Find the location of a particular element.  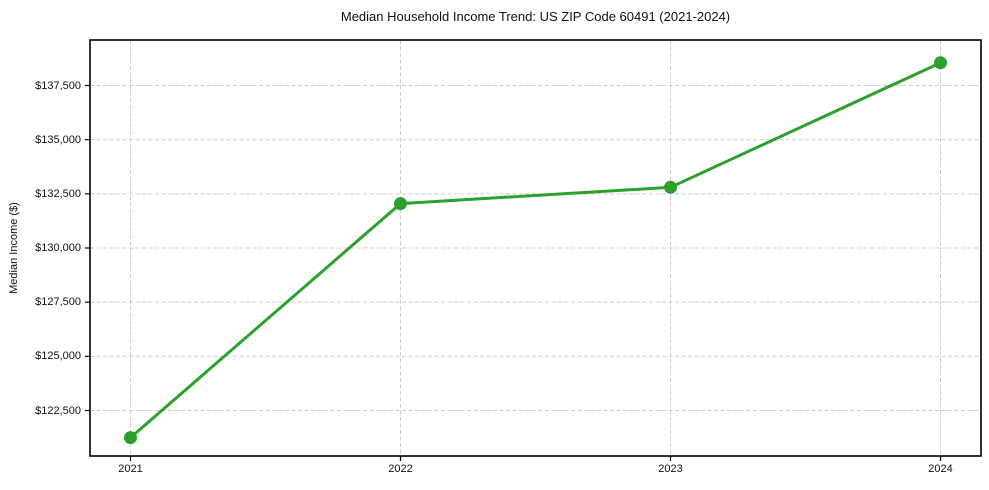

y-tick-label: $127,500 is located at coordinates (58, 302).